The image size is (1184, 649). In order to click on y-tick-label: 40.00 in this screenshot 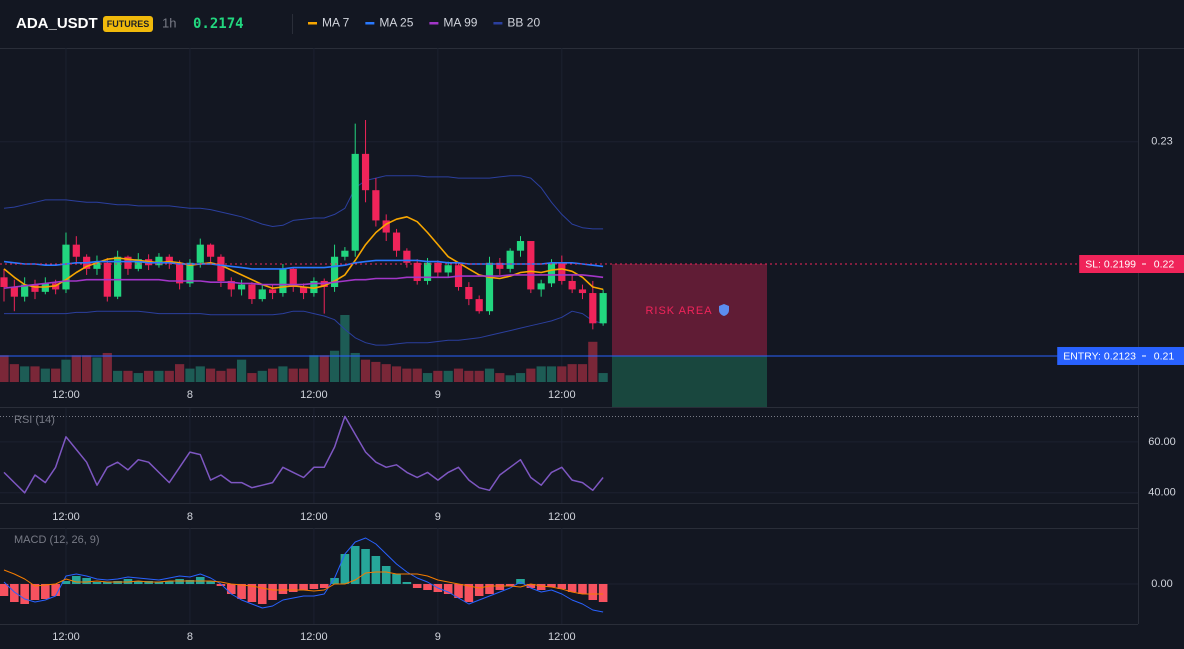, I will do `click(1162, 493)`.